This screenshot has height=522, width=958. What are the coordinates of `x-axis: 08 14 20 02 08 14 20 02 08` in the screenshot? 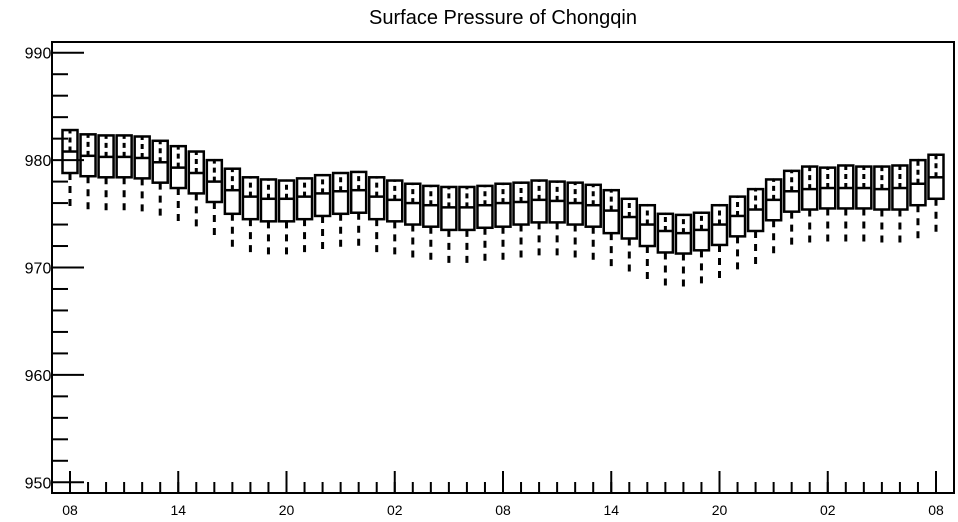 It's located at (503, 494).